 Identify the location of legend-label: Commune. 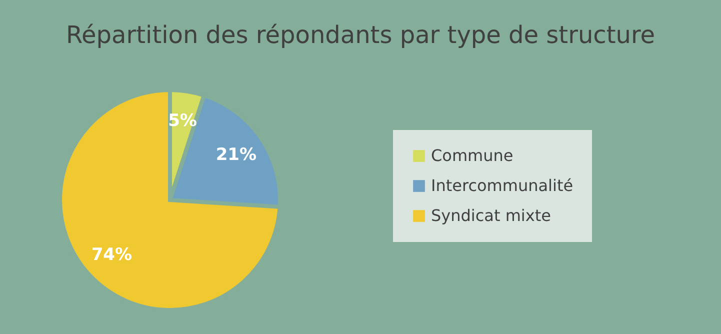
(472, 155).